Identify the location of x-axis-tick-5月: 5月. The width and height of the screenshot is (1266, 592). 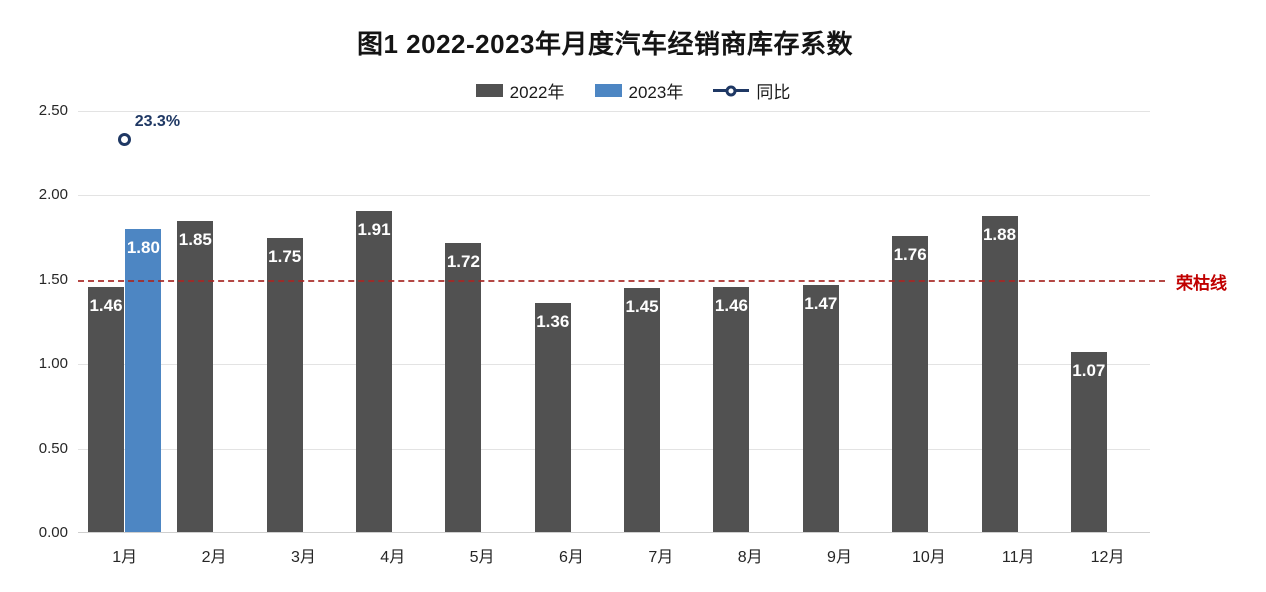
(482, 557).